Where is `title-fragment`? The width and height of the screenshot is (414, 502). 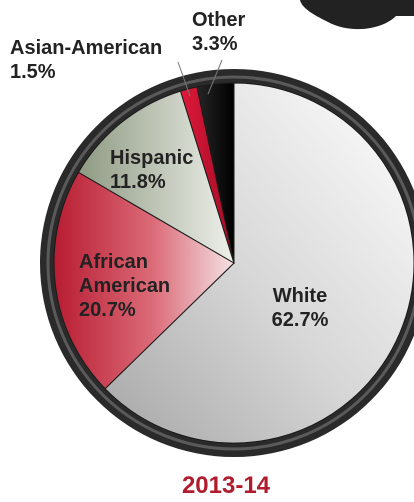 title-fragment is located at coordinates (357, 15).